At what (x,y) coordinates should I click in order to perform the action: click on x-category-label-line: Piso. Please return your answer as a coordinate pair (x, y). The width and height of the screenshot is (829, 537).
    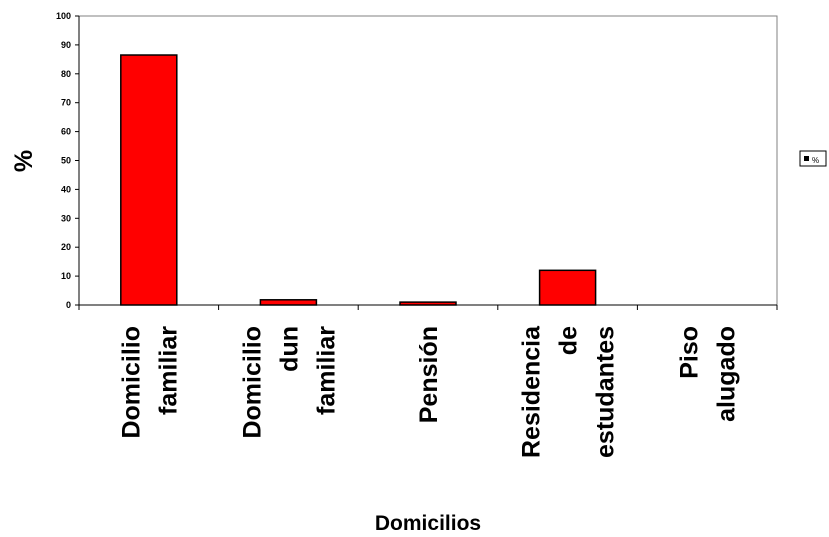
    Looking at the image, I should click on (690, 352).